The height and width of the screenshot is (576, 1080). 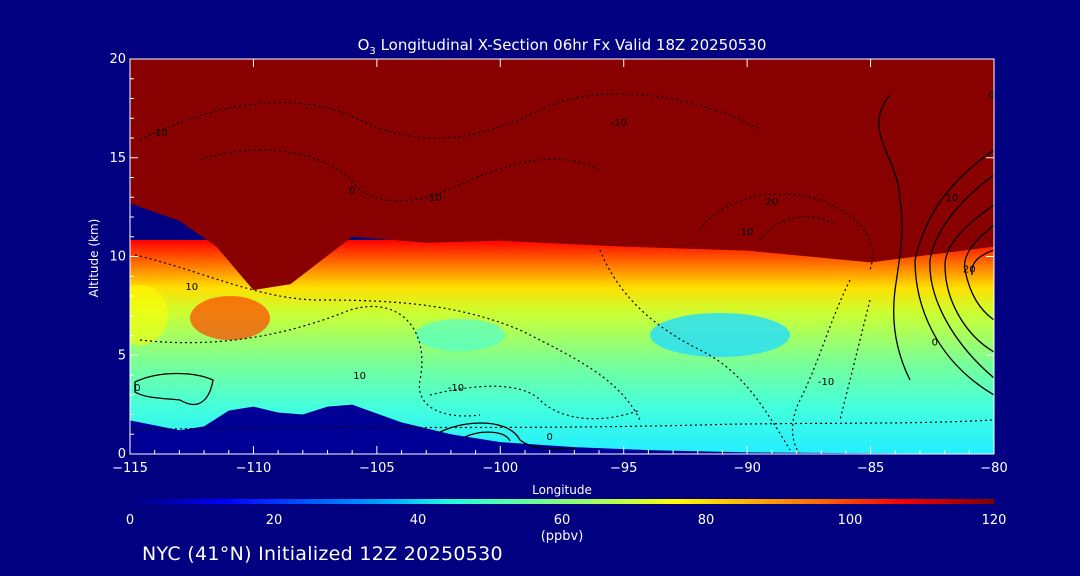 What do you see at coordinates (562, 501) in the screenshot?
I see `colorbar` at bounding box center [562, 501].